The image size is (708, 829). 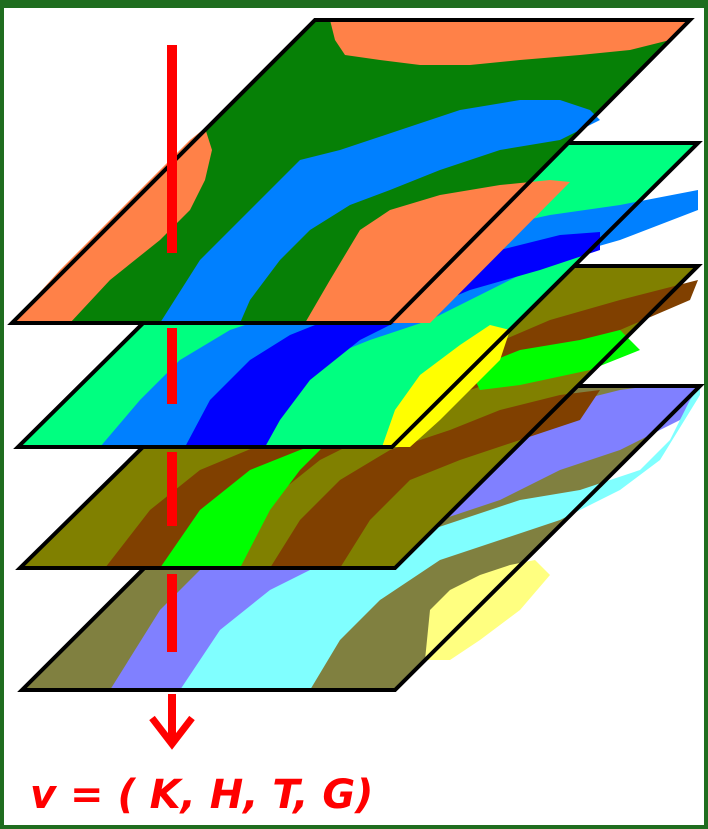 What do you see at coordinates (354, 4) in the screenshot?
I see `frame-top-bar` at bounding box center [354, 4].